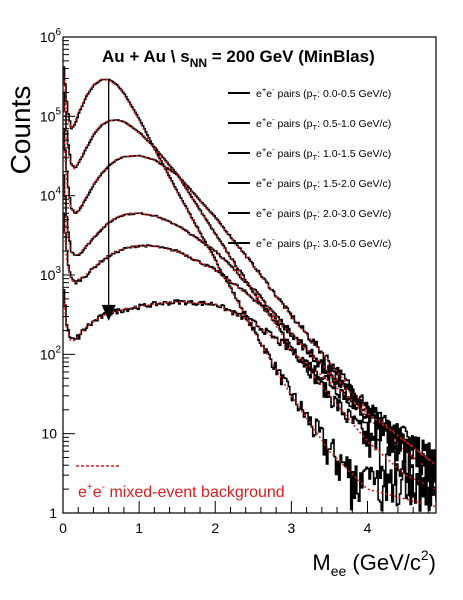 Image resolution: width=463 pixels, height=600 pixels. I want to click on x-tick-label: 2, so click(215, 528).